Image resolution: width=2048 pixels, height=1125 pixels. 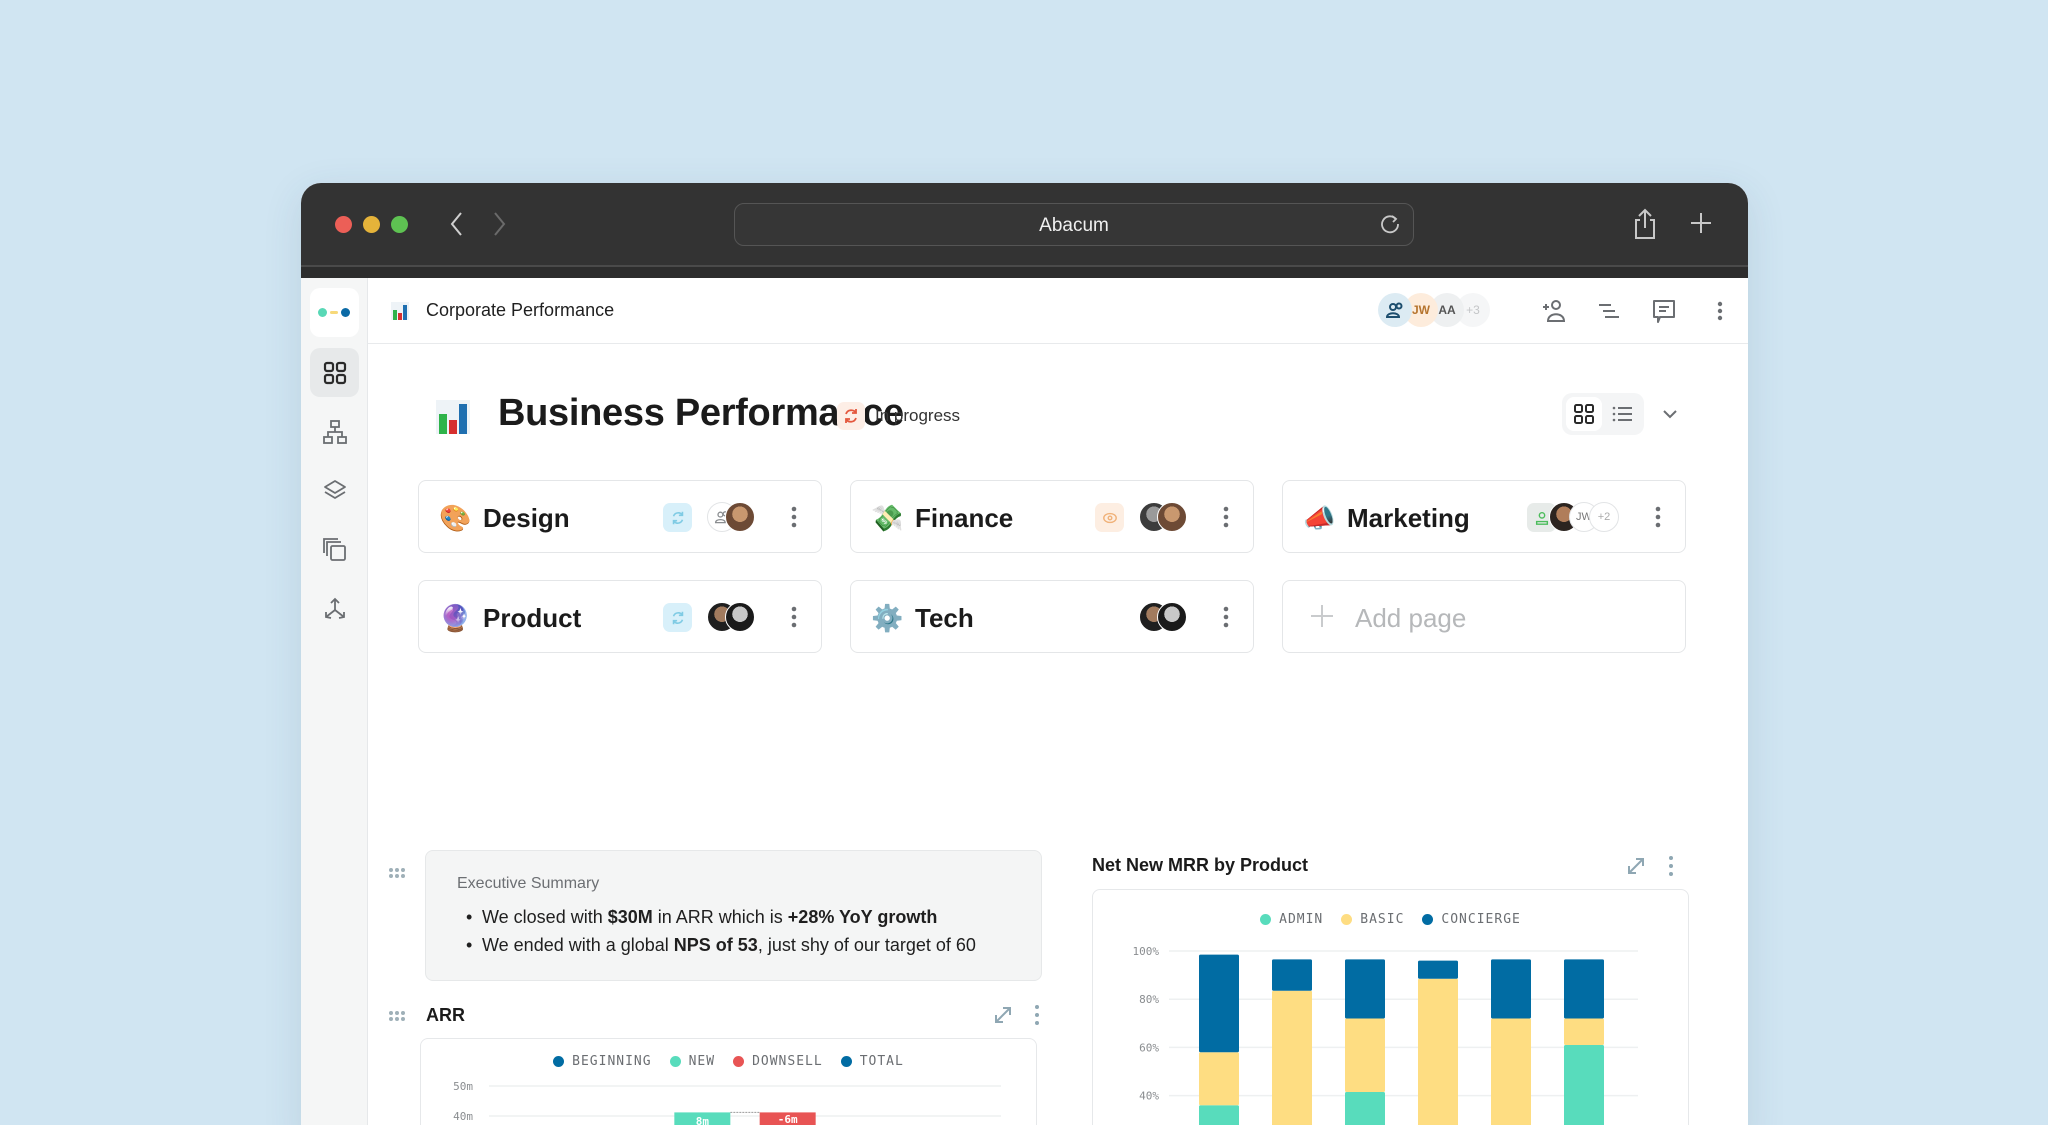 I want to click on layers-icon, so click(x=334, y=489).